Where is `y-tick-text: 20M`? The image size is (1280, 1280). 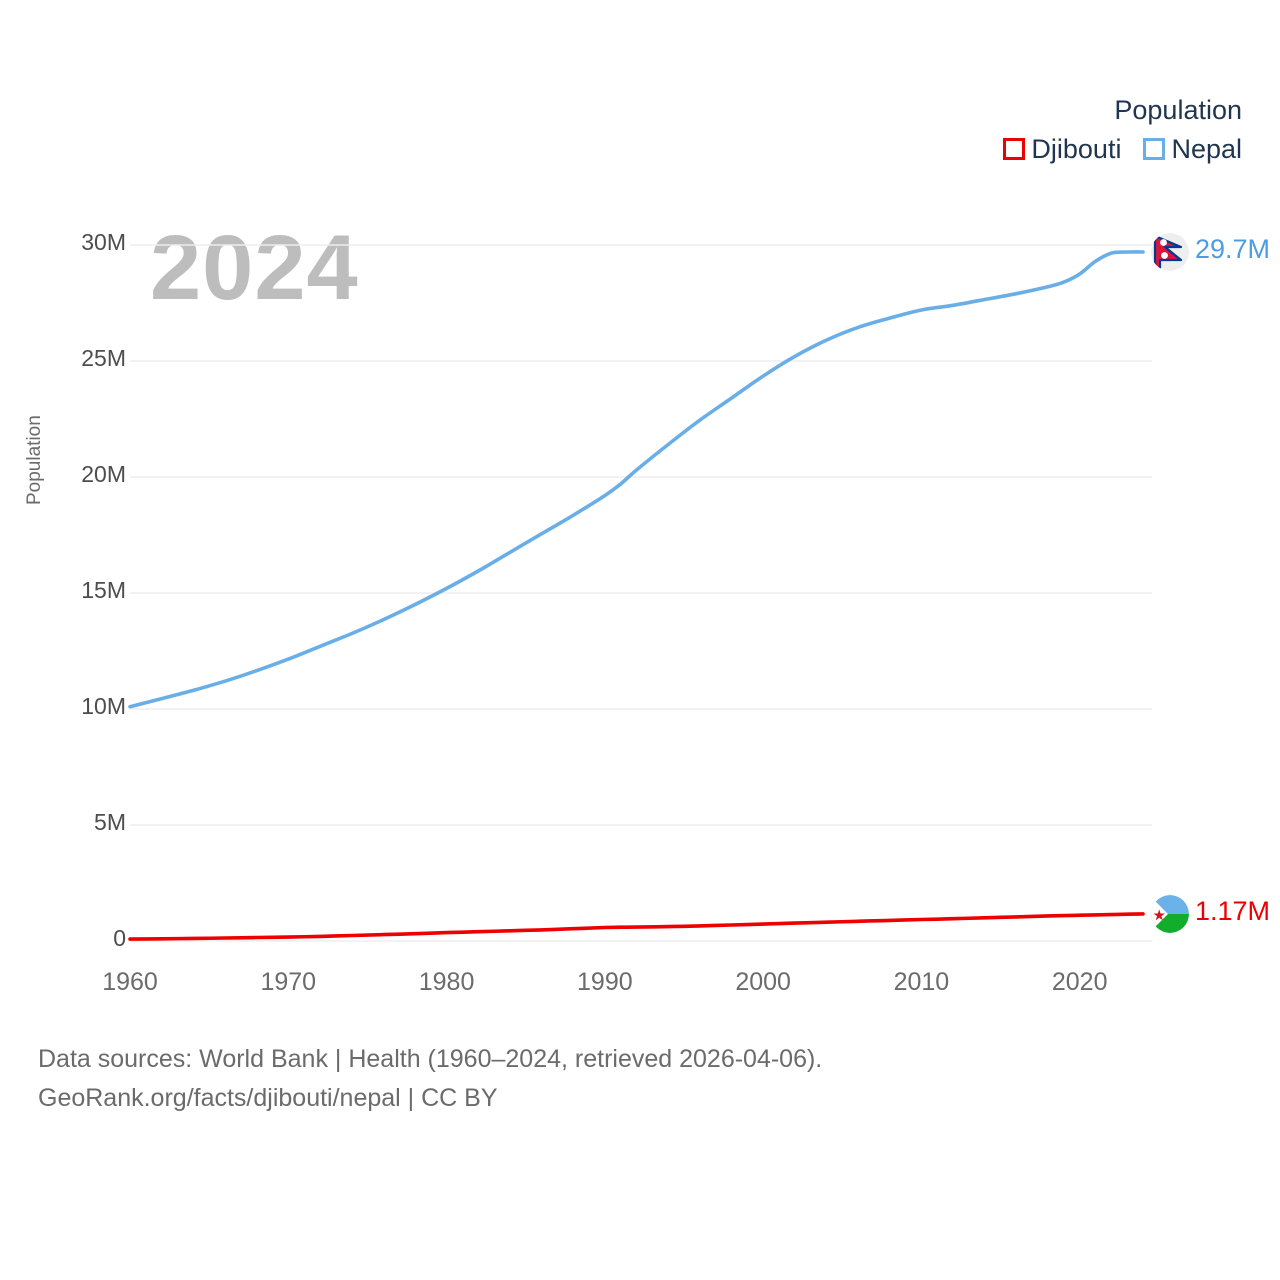 y-tick-text: 20M is located at coordinates (103, 474).